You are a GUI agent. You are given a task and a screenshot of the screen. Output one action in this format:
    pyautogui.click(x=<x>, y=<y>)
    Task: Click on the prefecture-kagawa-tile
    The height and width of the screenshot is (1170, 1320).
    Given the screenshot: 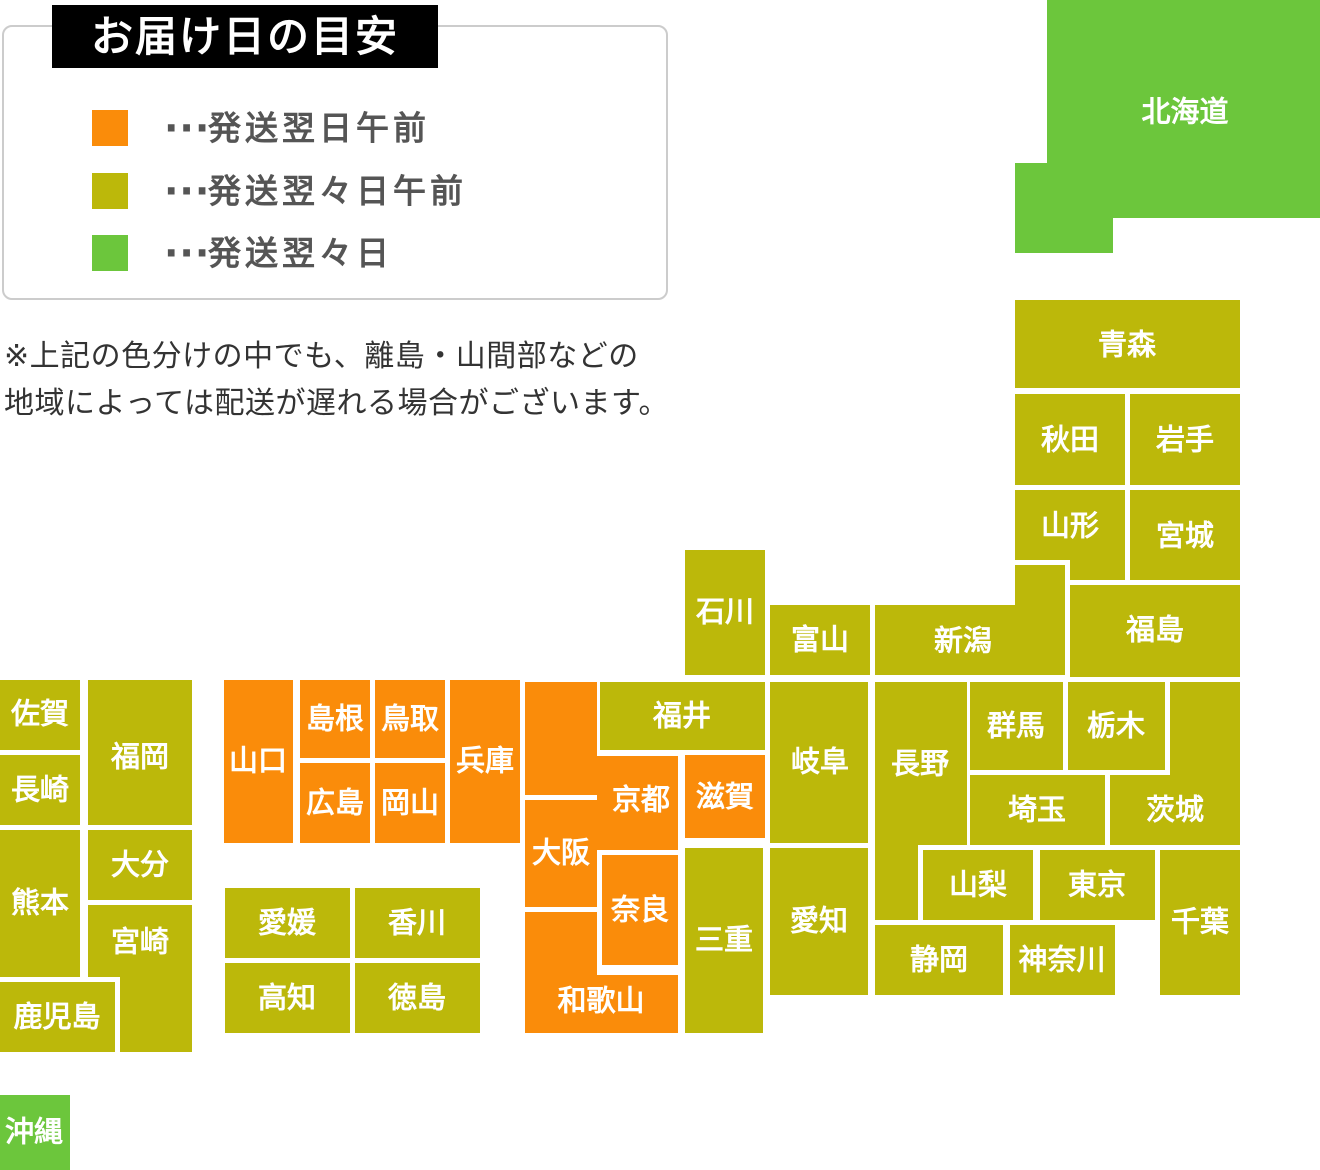 What is the action you would take?
    pyautogui.click(x=417, y=923)
    